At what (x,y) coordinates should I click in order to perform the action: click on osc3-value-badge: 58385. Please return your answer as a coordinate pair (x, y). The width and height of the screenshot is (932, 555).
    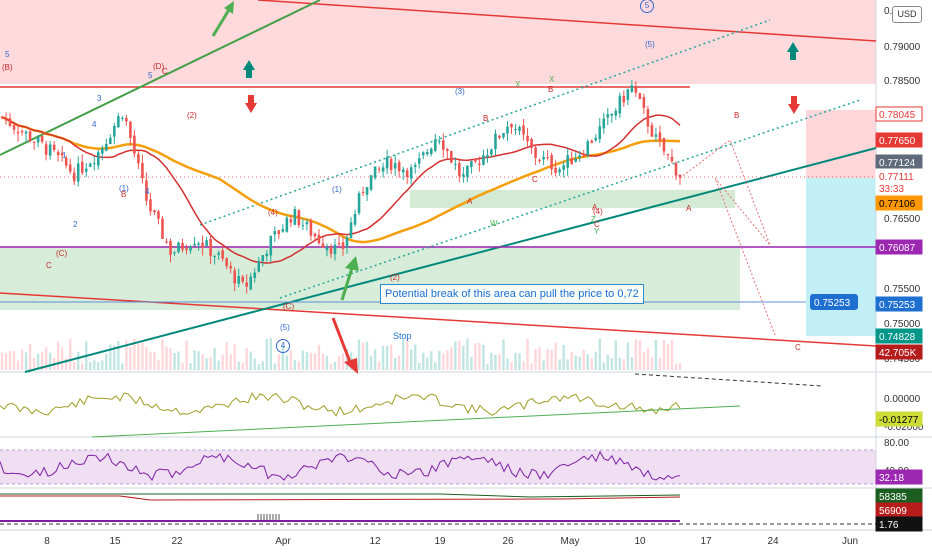
    Looking at the image, I should click on (893, 497).